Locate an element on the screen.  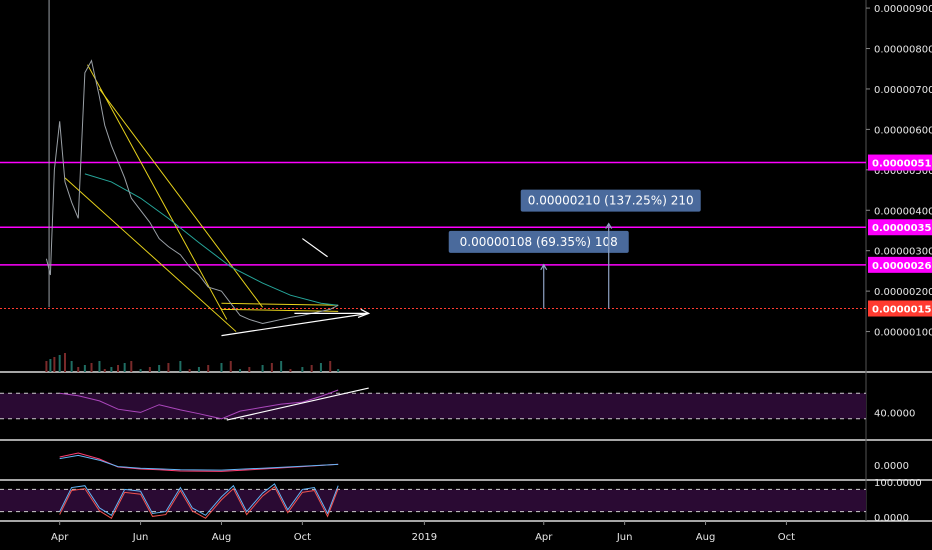
macd-signal-line is located at coordinates (199, 462).